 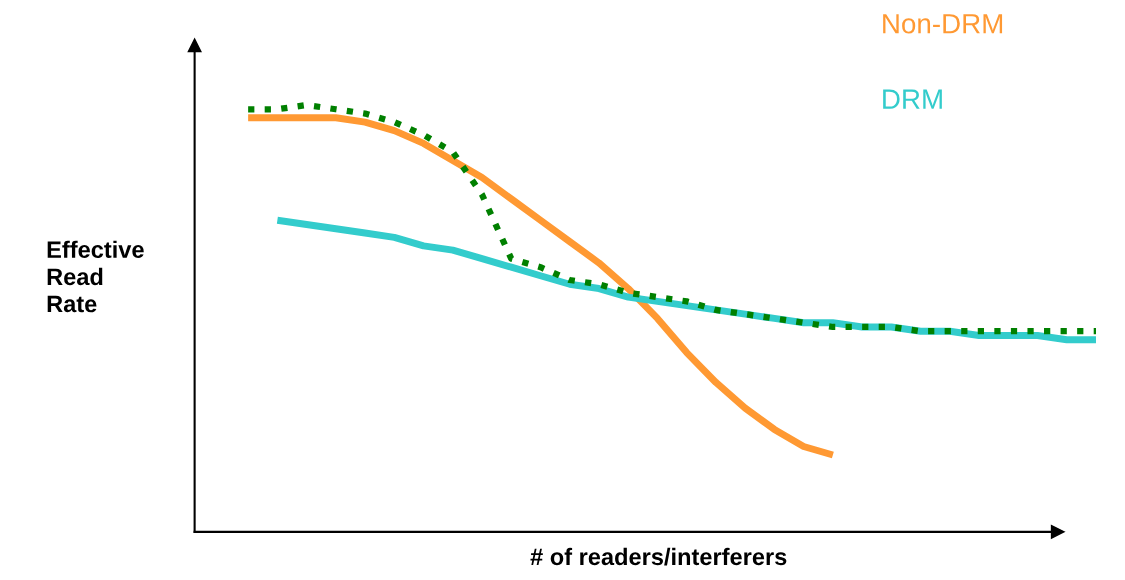 What do you see at coordinates (912, 99) in the screenshot?
I see `text: DRM` at bounding box center [912, 99].